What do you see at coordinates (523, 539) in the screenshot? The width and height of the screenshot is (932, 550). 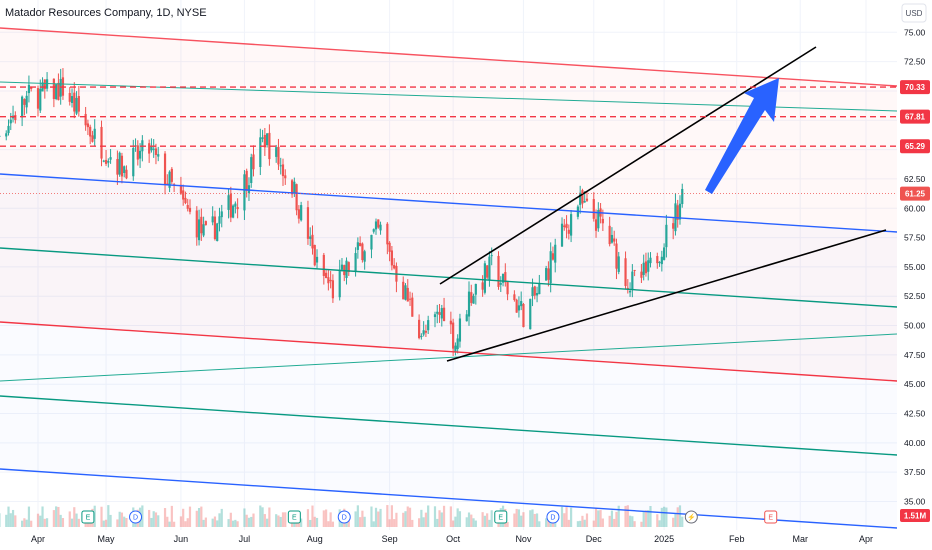 I see `x-tick-label: Nov` at bounding box center [523, 539].